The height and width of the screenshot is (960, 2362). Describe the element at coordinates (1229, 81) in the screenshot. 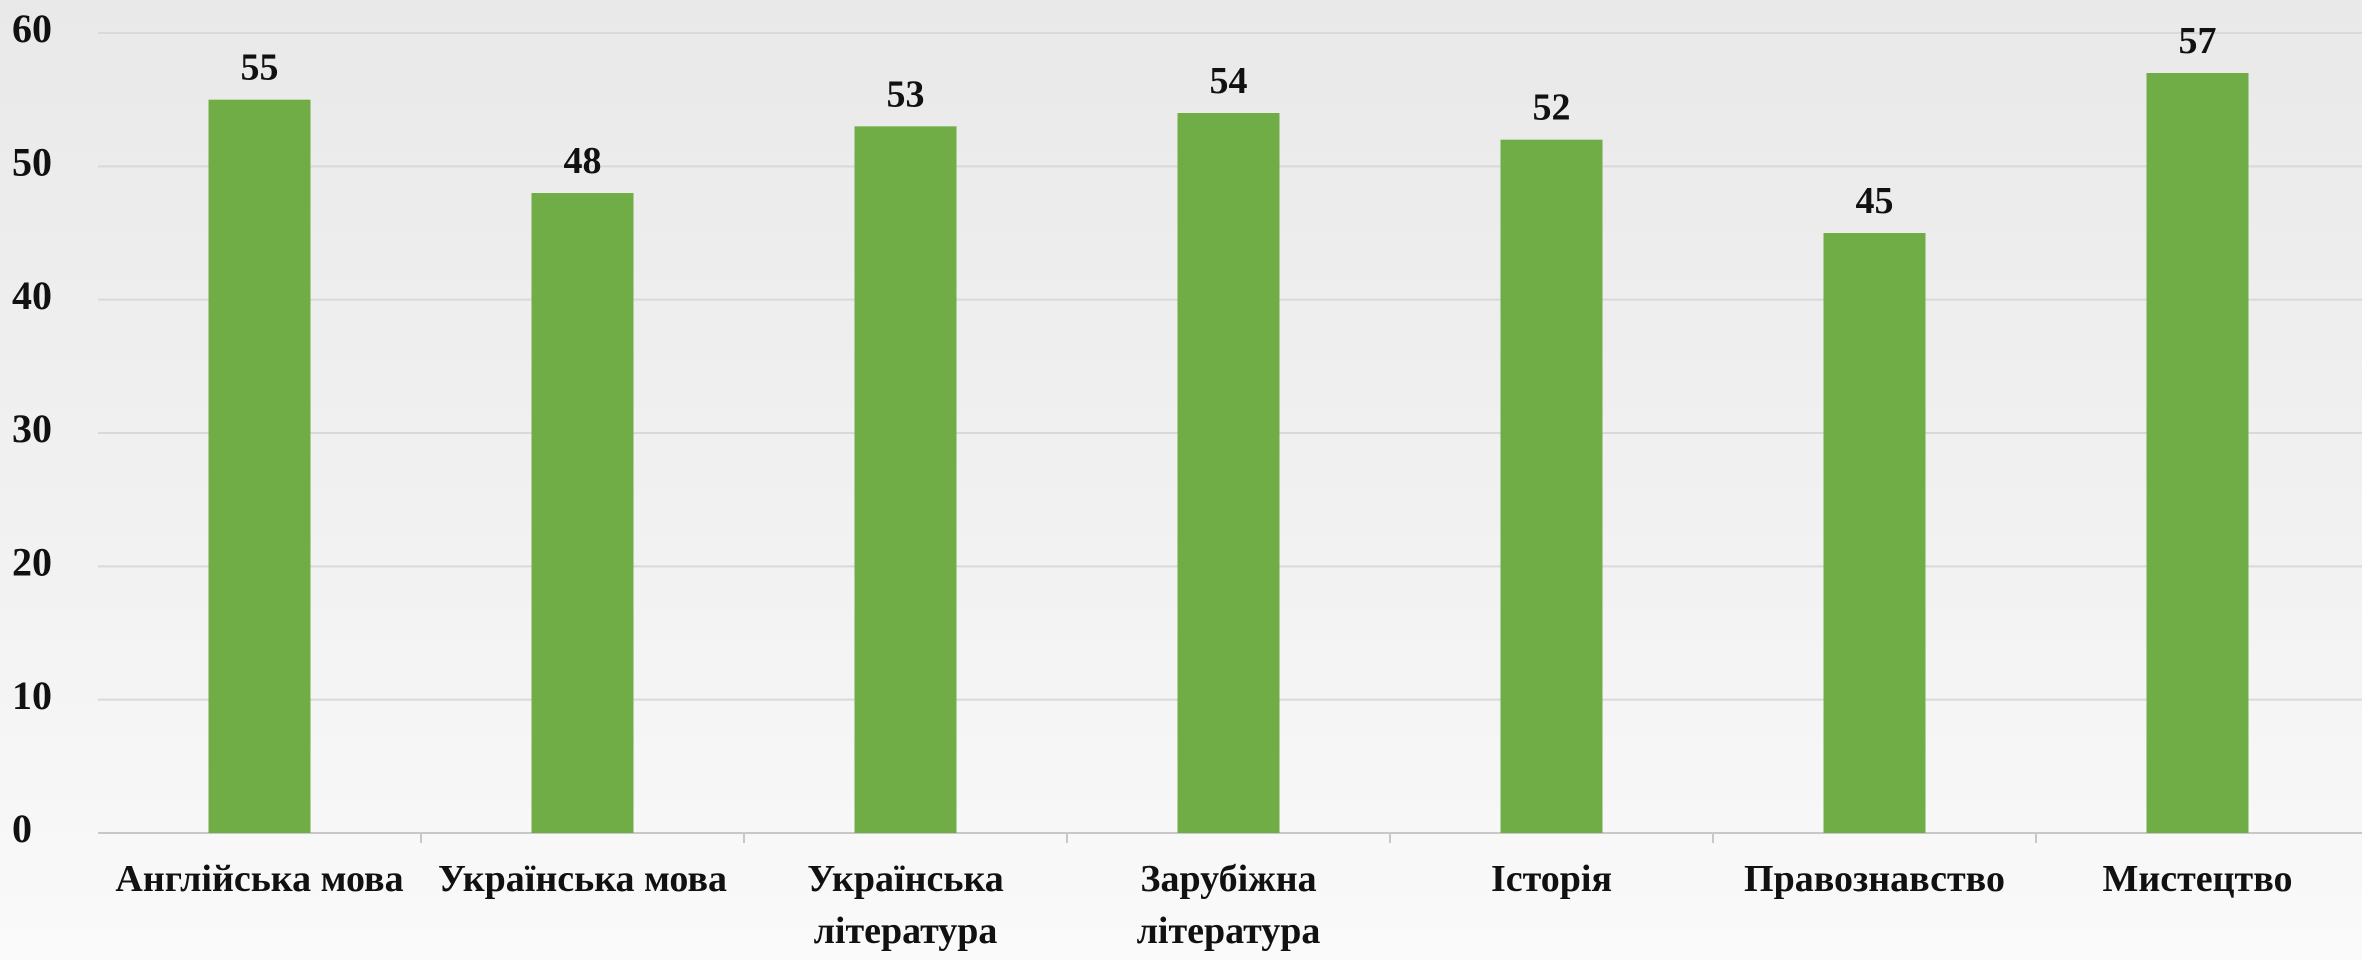

I see `data-label: 54` at that location.